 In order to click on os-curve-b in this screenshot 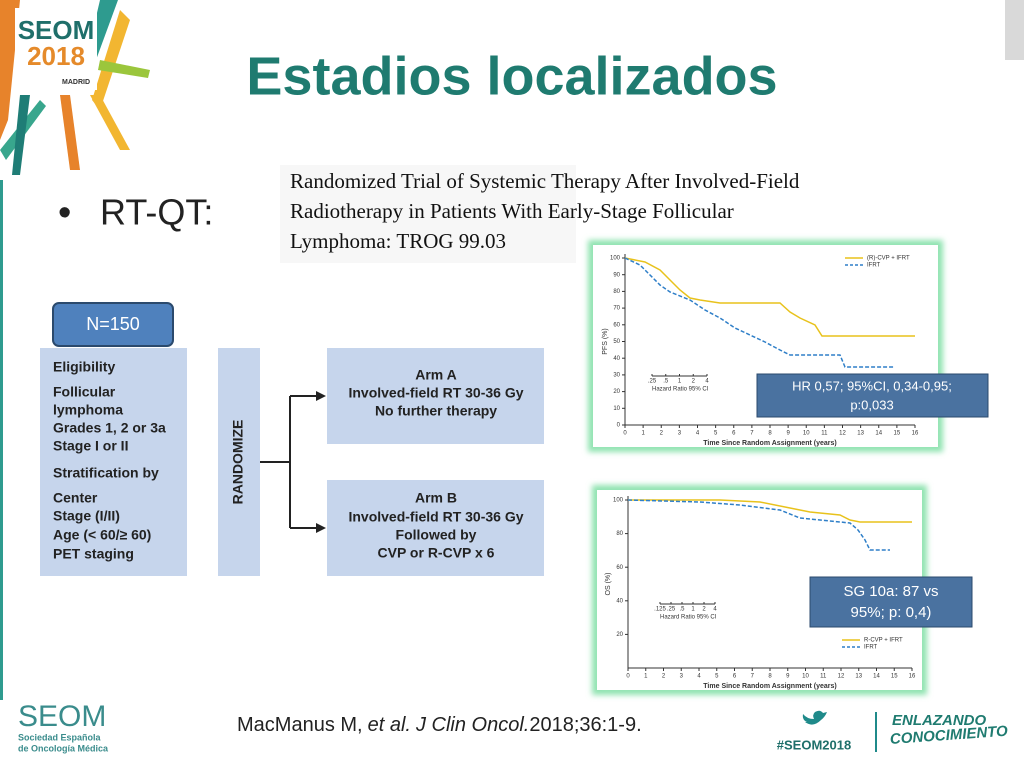, I will do `click(758, 525)`.